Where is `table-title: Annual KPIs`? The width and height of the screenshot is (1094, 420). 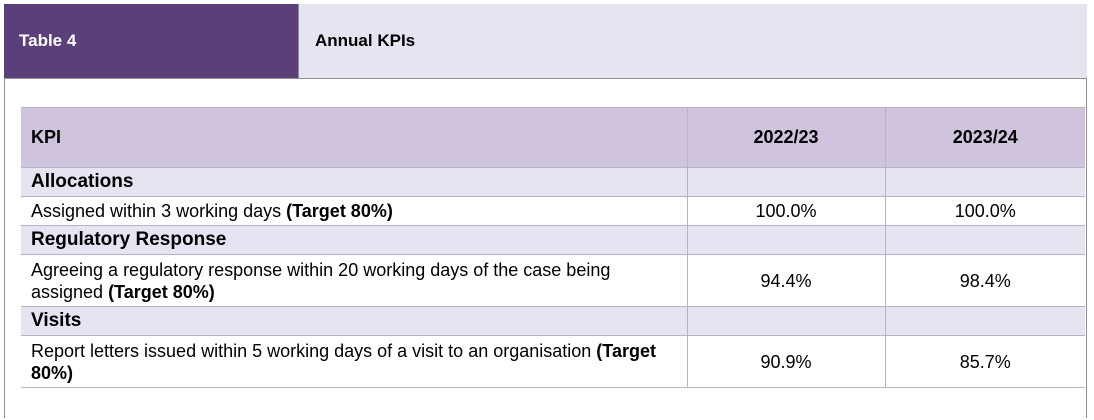
table-title: Annual KPIs is located at coordinates (693, 41).